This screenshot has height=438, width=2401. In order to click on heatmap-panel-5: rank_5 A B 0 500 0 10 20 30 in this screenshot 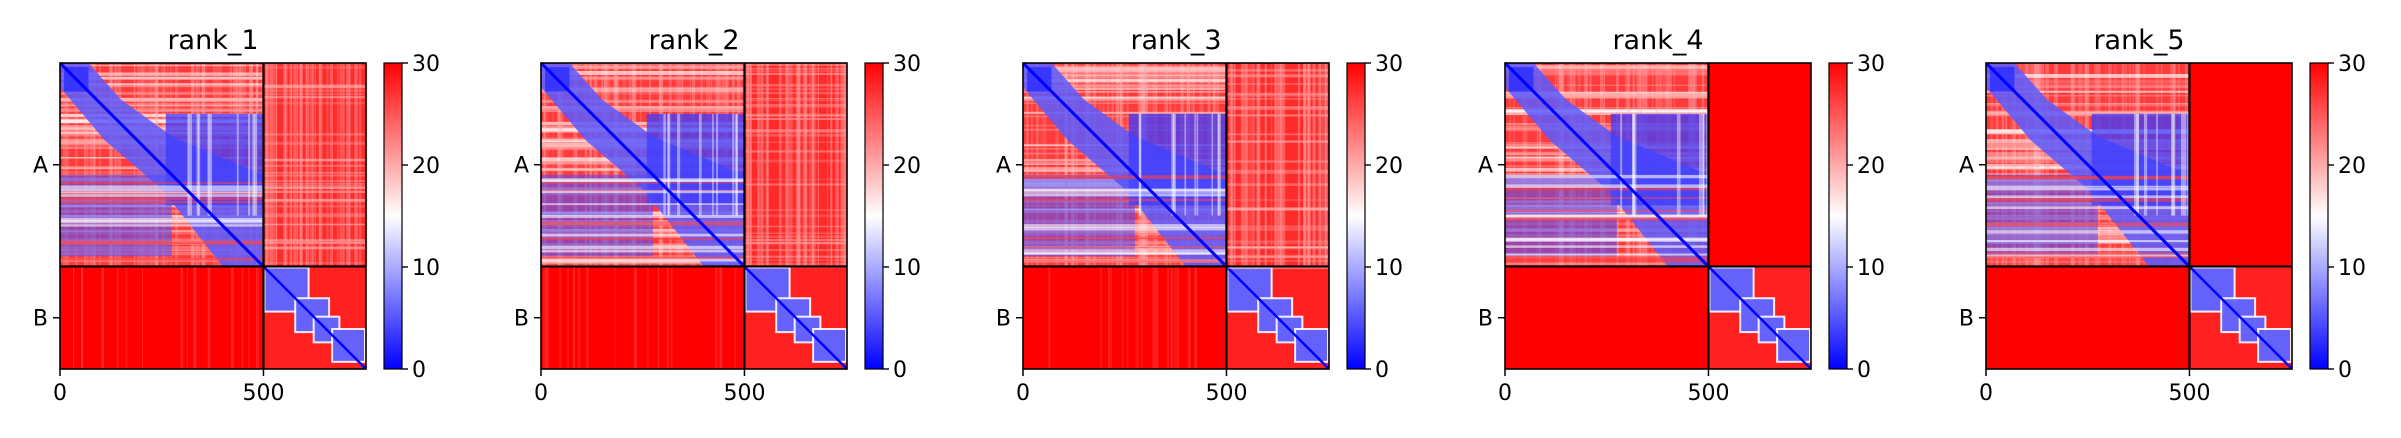, I will do `click(2162, 215)`.